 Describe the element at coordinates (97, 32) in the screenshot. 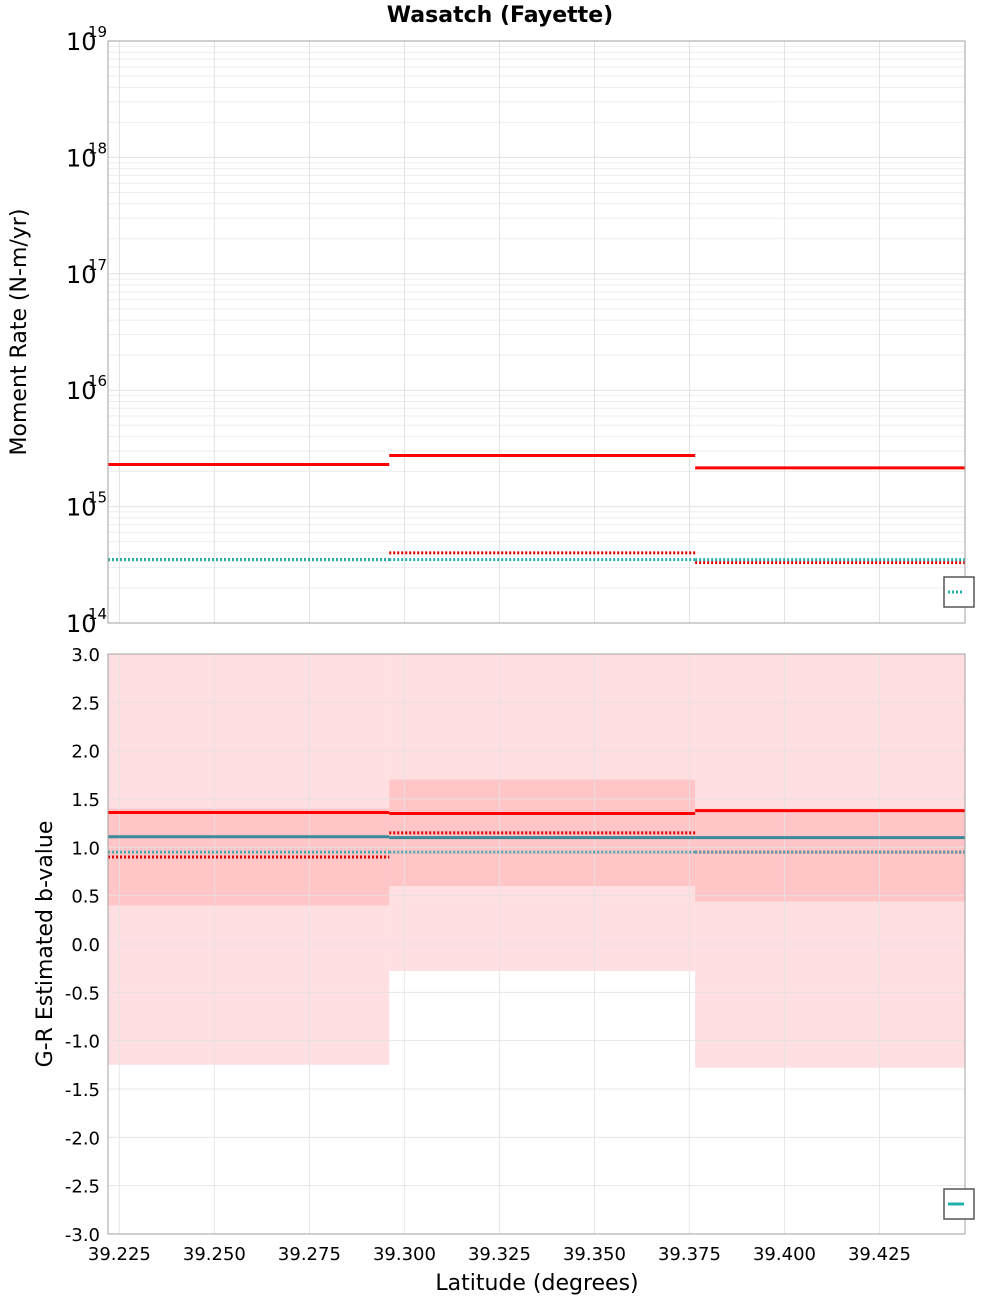

I see `top-y-tick-exponent: 19` at that location.